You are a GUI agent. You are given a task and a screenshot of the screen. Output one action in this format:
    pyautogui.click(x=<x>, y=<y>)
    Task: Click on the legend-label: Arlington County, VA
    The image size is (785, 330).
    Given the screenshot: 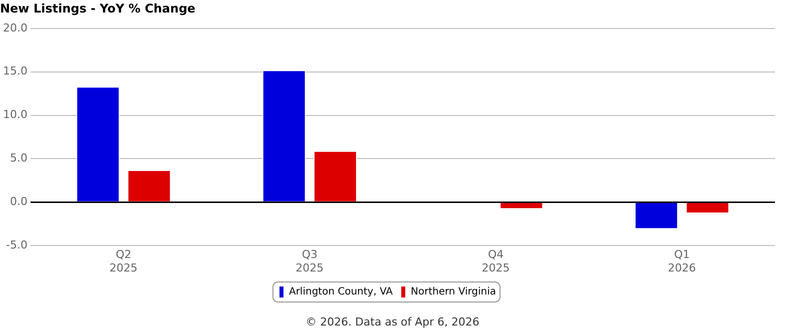 What is the action you would take?
    pyautogui.click(x=340, y=292)
    